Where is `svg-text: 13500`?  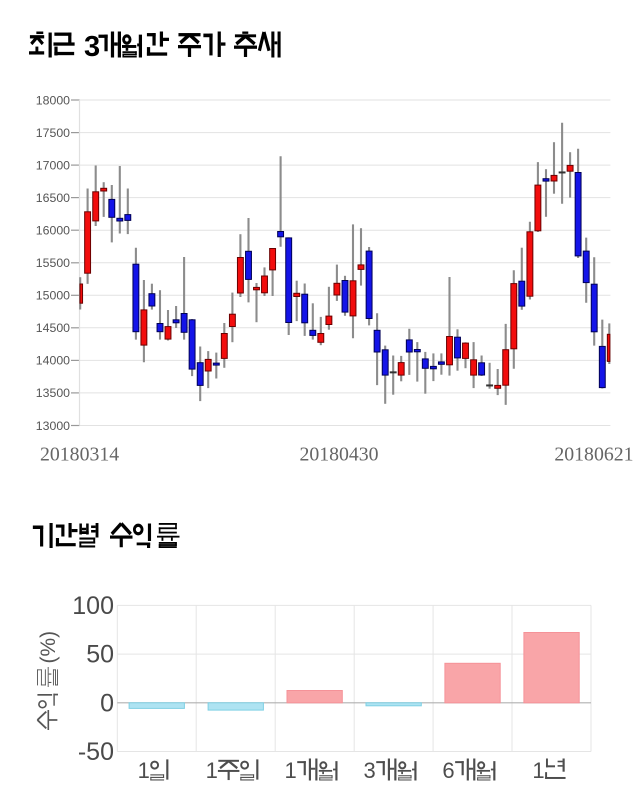 svg-text: 13500 is located at coordinates (53, 393).